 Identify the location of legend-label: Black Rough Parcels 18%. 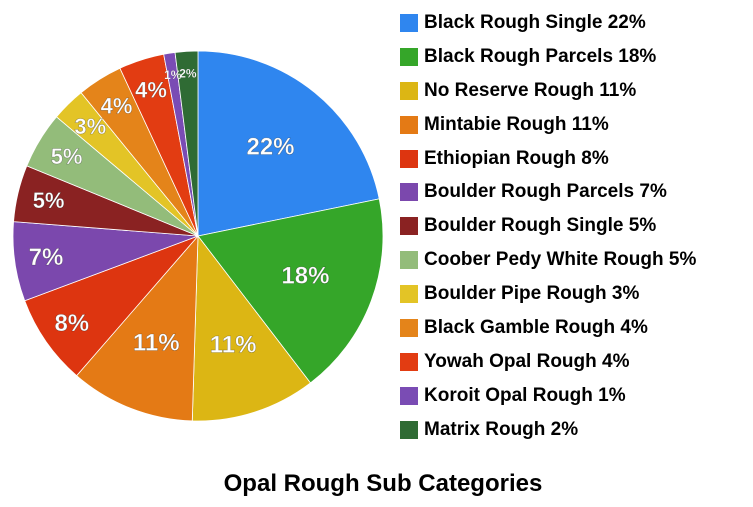
(540, 56).